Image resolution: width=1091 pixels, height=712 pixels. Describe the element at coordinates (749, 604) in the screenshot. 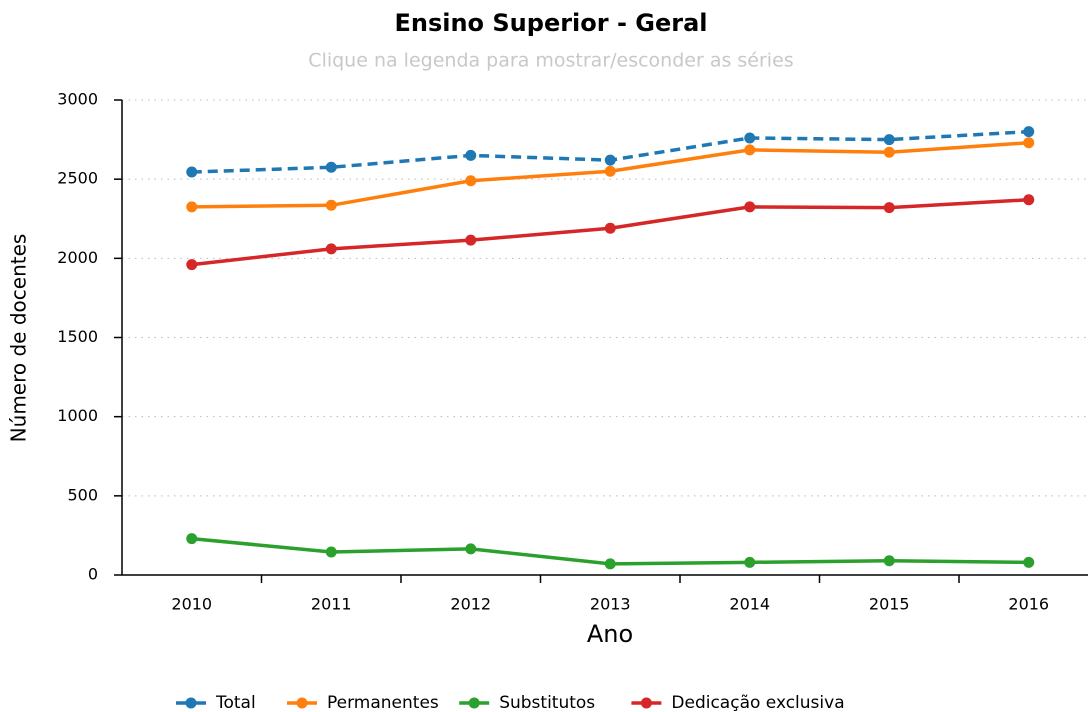

I see `x-tick-label: 2014` at that location.